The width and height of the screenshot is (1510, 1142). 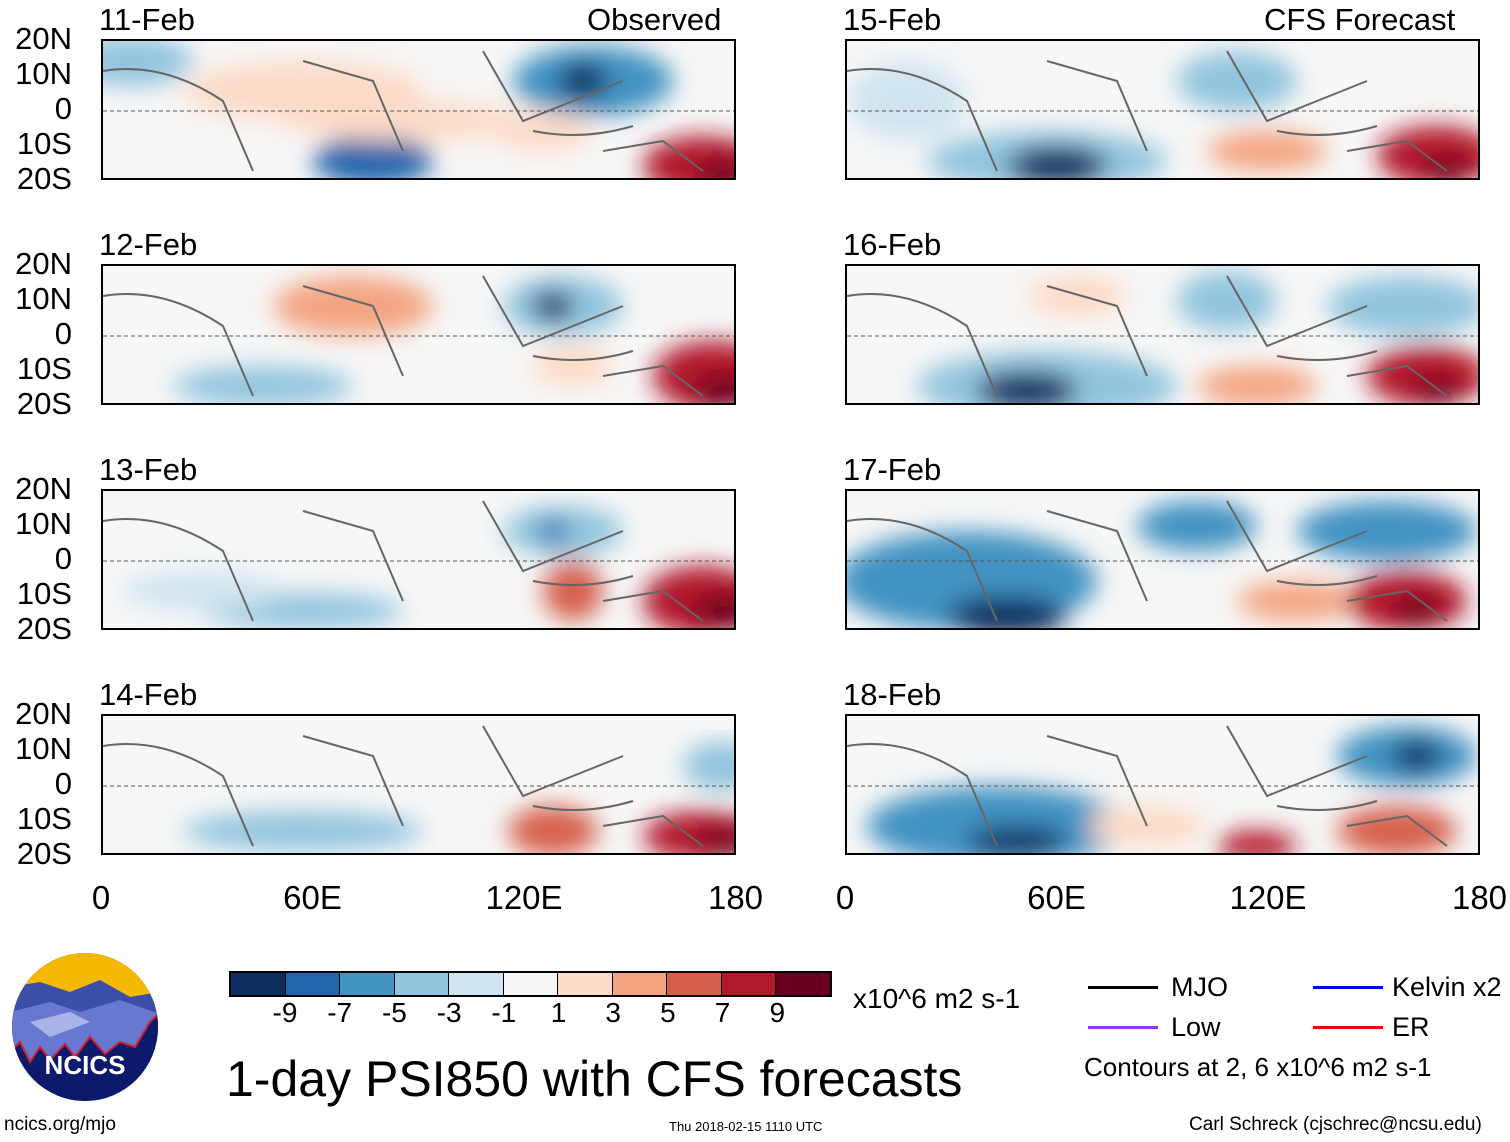 I want to click on panel-date: 16-Feb, so click(x=892, y=244).